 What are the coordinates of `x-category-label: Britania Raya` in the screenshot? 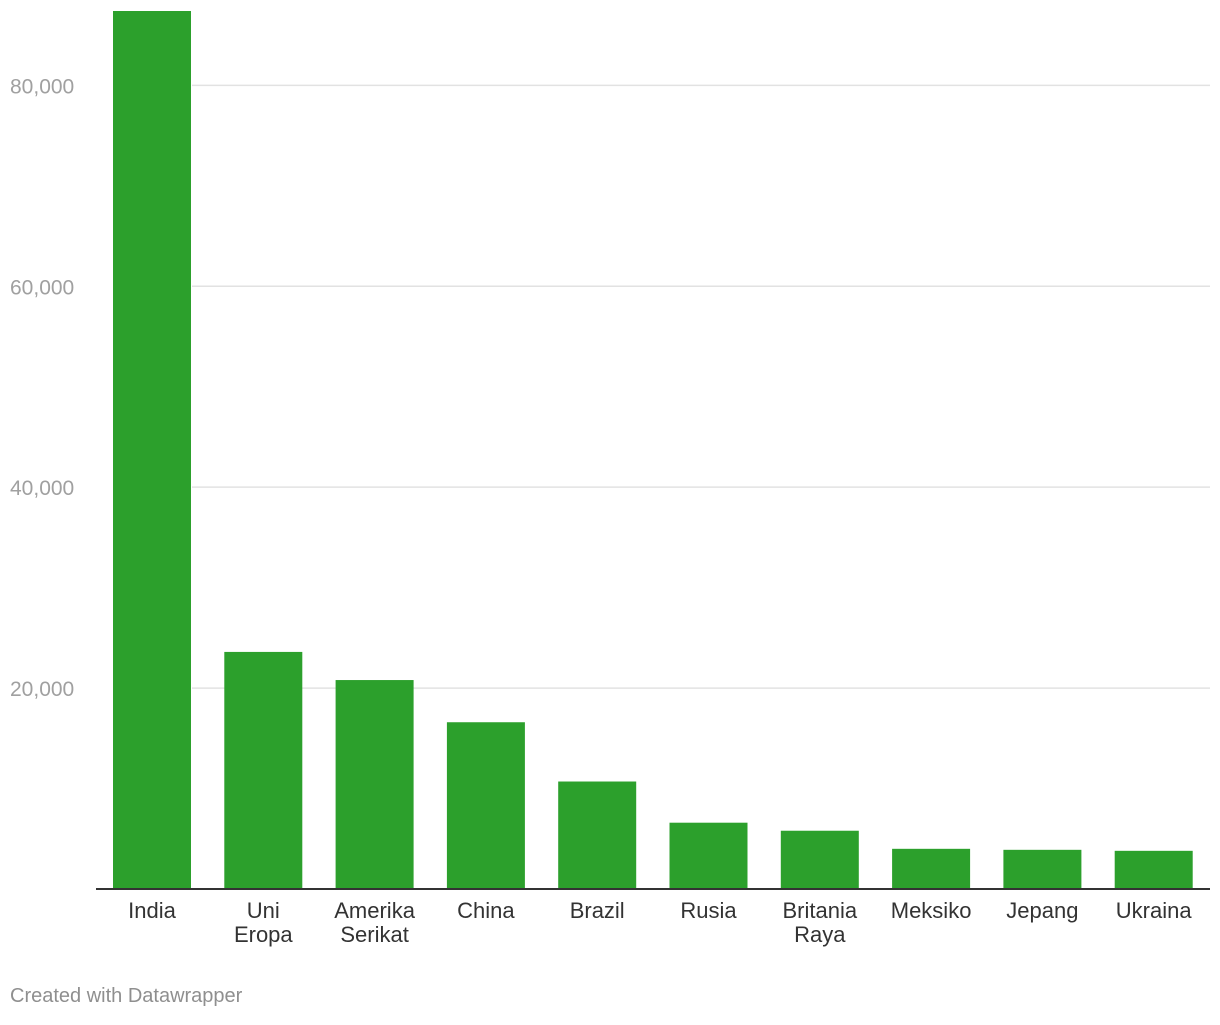 It's located at (820, 922).